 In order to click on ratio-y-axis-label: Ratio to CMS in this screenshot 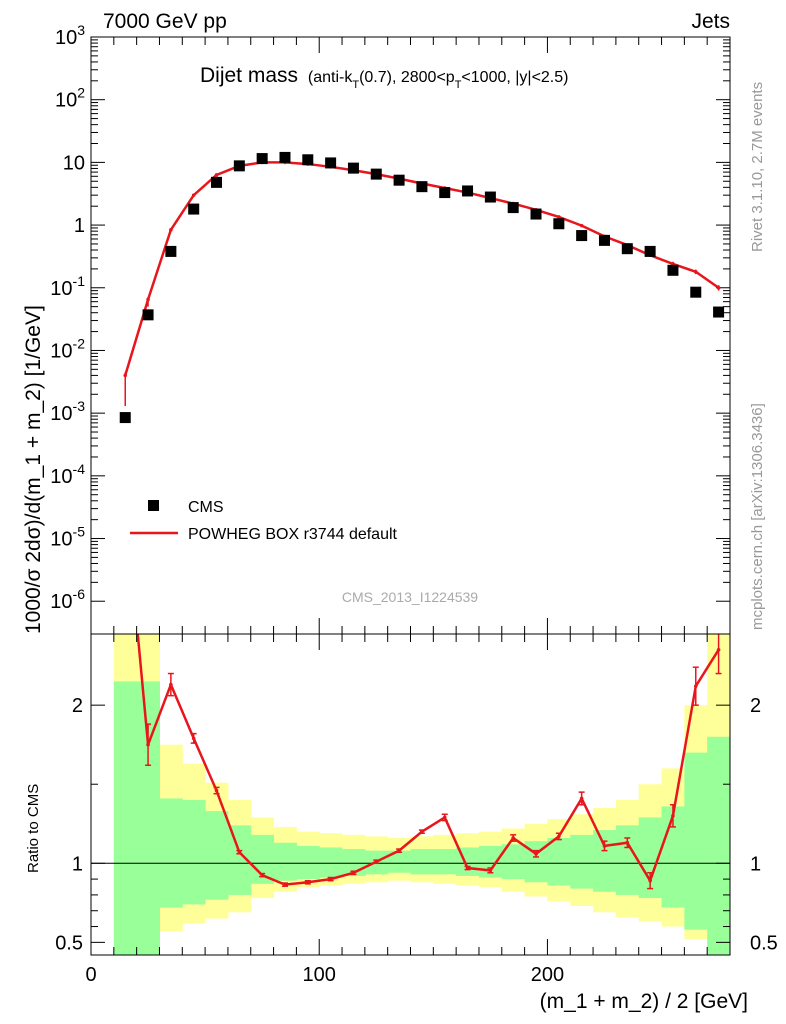, I will do `click(33, 828)`.